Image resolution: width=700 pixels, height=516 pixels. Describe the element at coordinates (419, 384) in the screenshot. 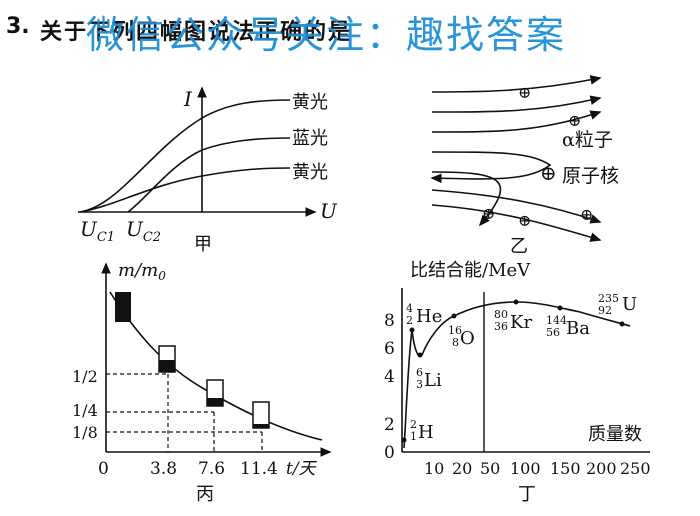

I see `svg-text: 3` at that location.